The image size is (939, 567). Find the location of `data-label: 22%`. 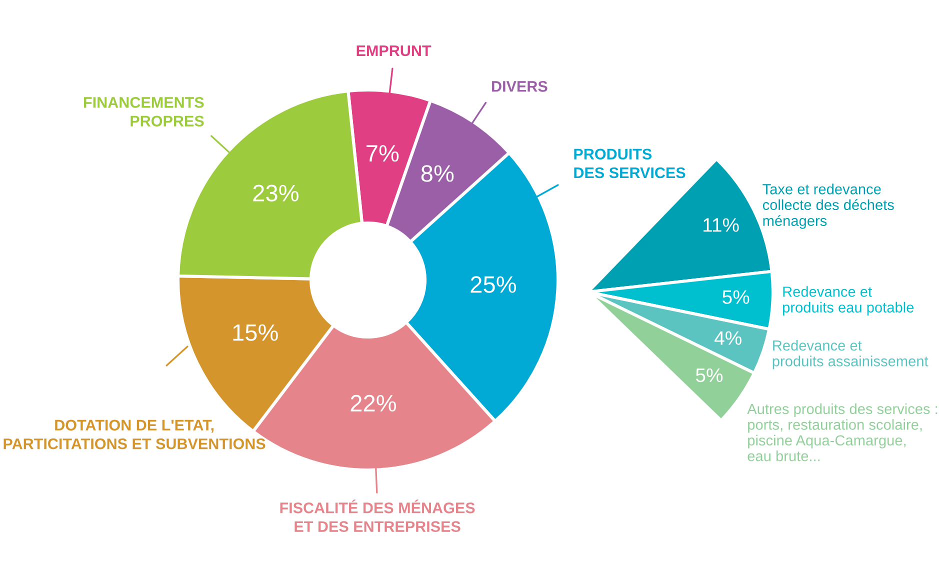

data-label: 22% is located at coordinates (373, 403).